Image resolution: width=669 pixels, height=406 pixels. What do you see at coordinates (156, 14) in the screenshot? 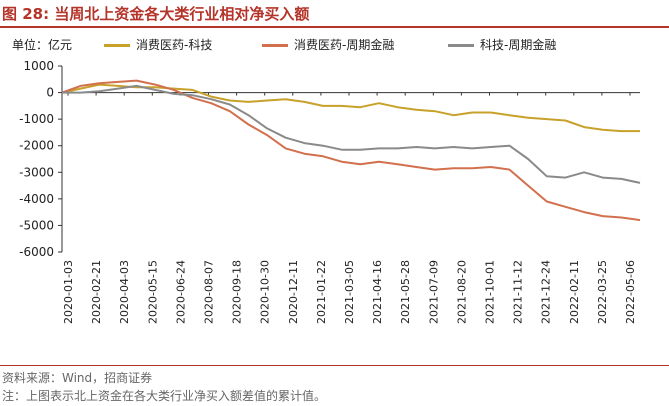
I see `chart-title: 图 28: 当周北上资金各大类行业相对净买入额` at bounding box center [156, 14].